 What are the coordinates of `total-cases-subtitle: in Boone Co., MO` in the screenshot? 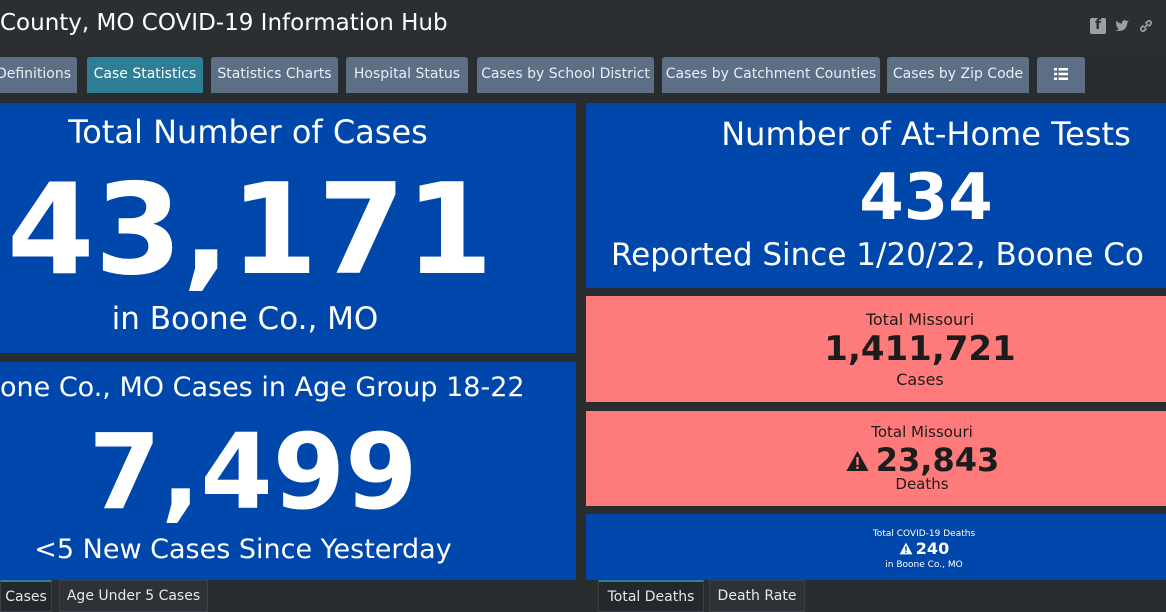 It's located at (245, 319).